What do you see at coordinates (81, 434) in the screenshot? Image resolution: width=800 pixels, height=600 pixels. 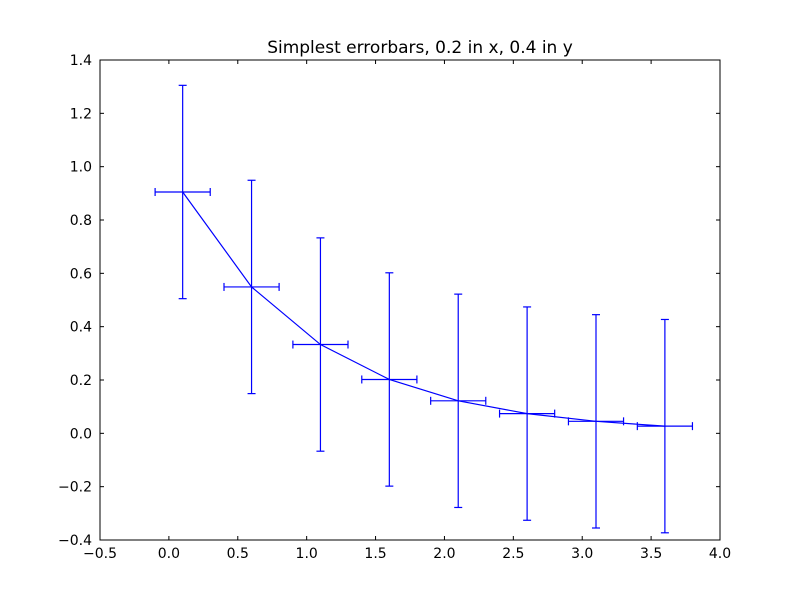 I see `y-tick-label: 0.0` at bounding box center [81, 434].